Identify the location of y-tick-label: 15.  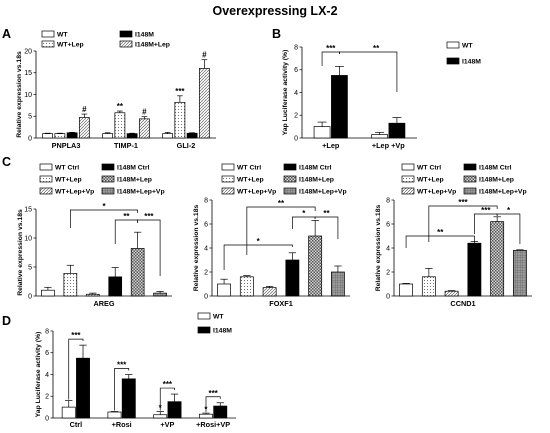
(28, 73).